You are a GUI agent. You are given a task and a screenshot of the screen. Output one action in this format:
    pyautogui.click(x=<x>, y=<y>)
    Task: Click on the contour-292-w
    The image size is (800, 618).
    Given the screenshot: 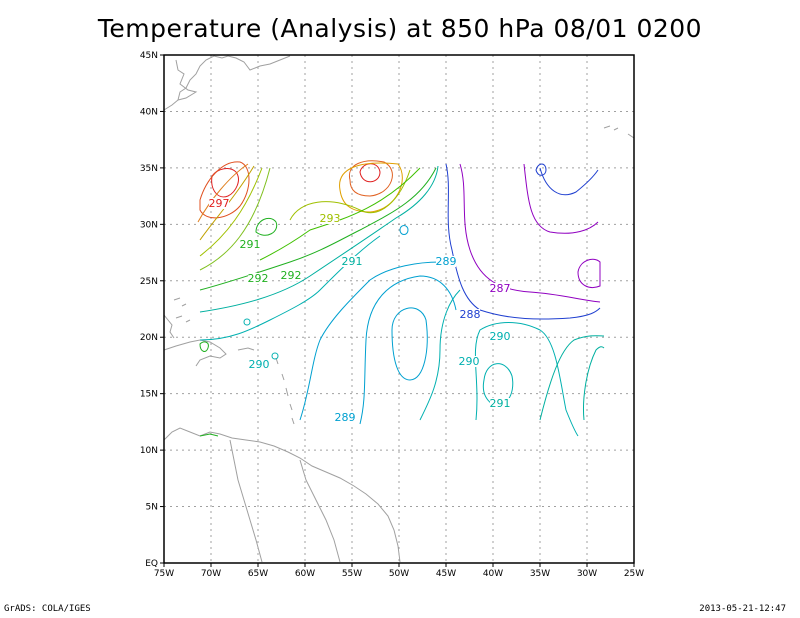 What is the action you would take?
    pyautogui.click(x=235, y=219)
    